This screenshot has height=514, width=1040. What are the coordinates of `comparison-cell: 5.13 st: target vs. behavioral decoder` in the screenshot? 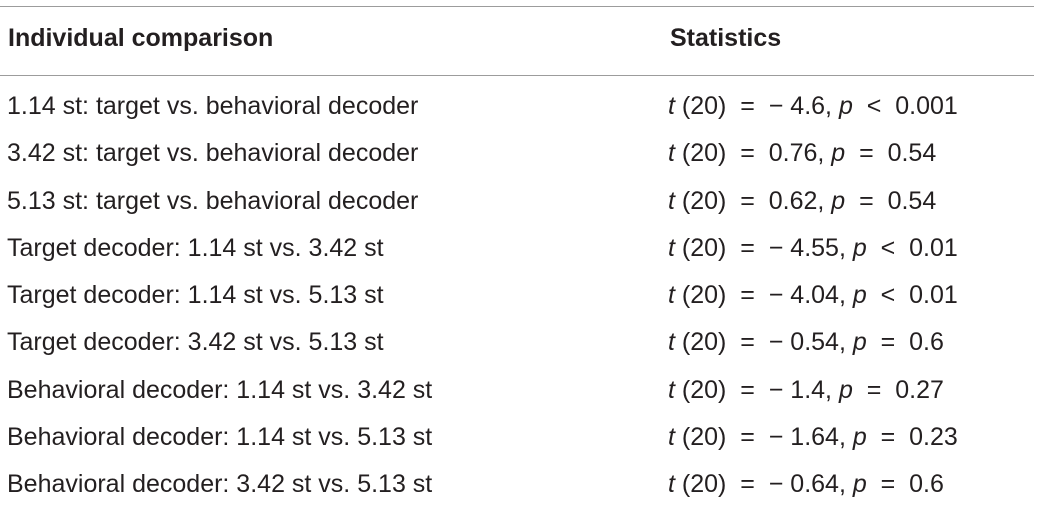 It's located at (213, 200).